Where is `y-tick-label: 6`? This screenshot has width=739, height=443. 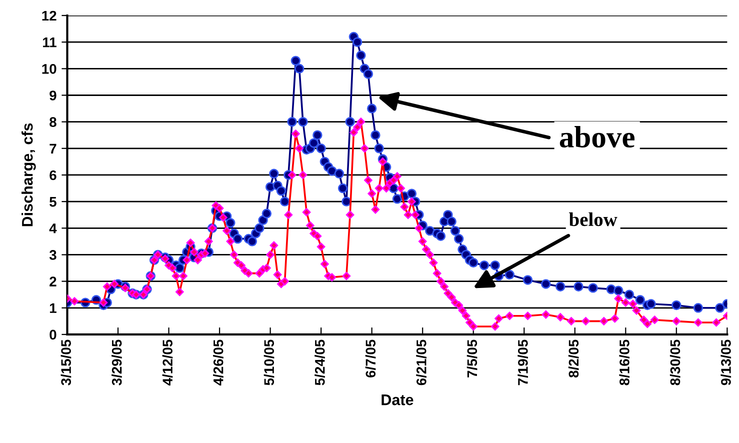 y-tick-label: 6 is located at coordinates (53, 175).